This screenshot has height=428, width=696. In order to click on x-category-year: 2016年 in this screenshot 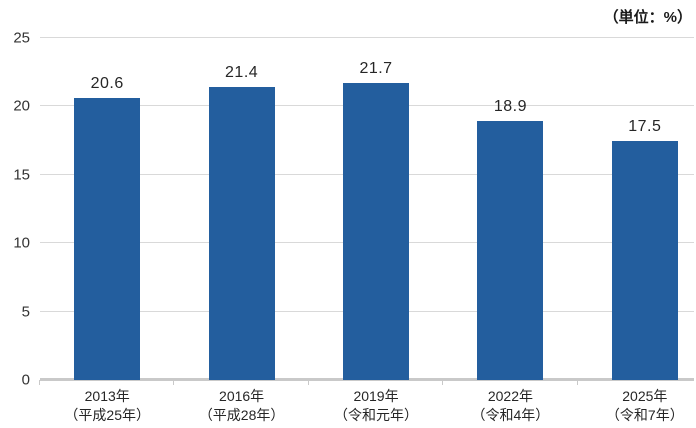, I will do `click(242, 396)`.